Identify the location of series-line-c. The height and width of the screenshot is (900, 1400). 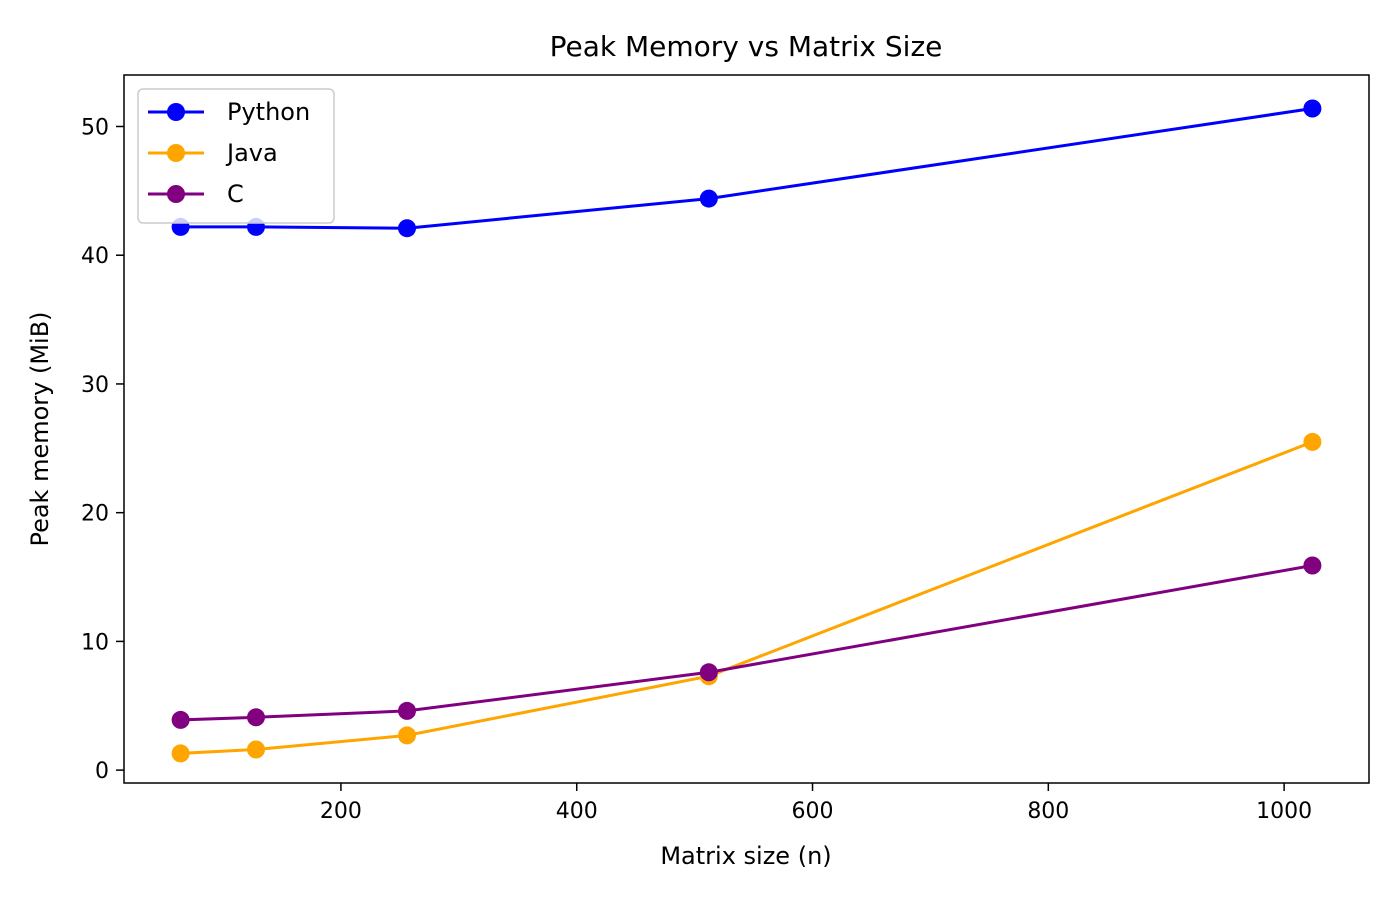
(747, 642).